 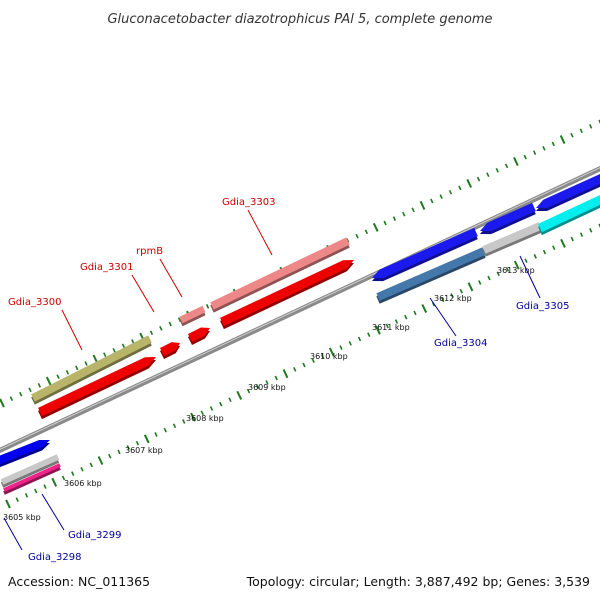 I want to click on gene-label: Gdia_3299, so click(x=94, y=535).